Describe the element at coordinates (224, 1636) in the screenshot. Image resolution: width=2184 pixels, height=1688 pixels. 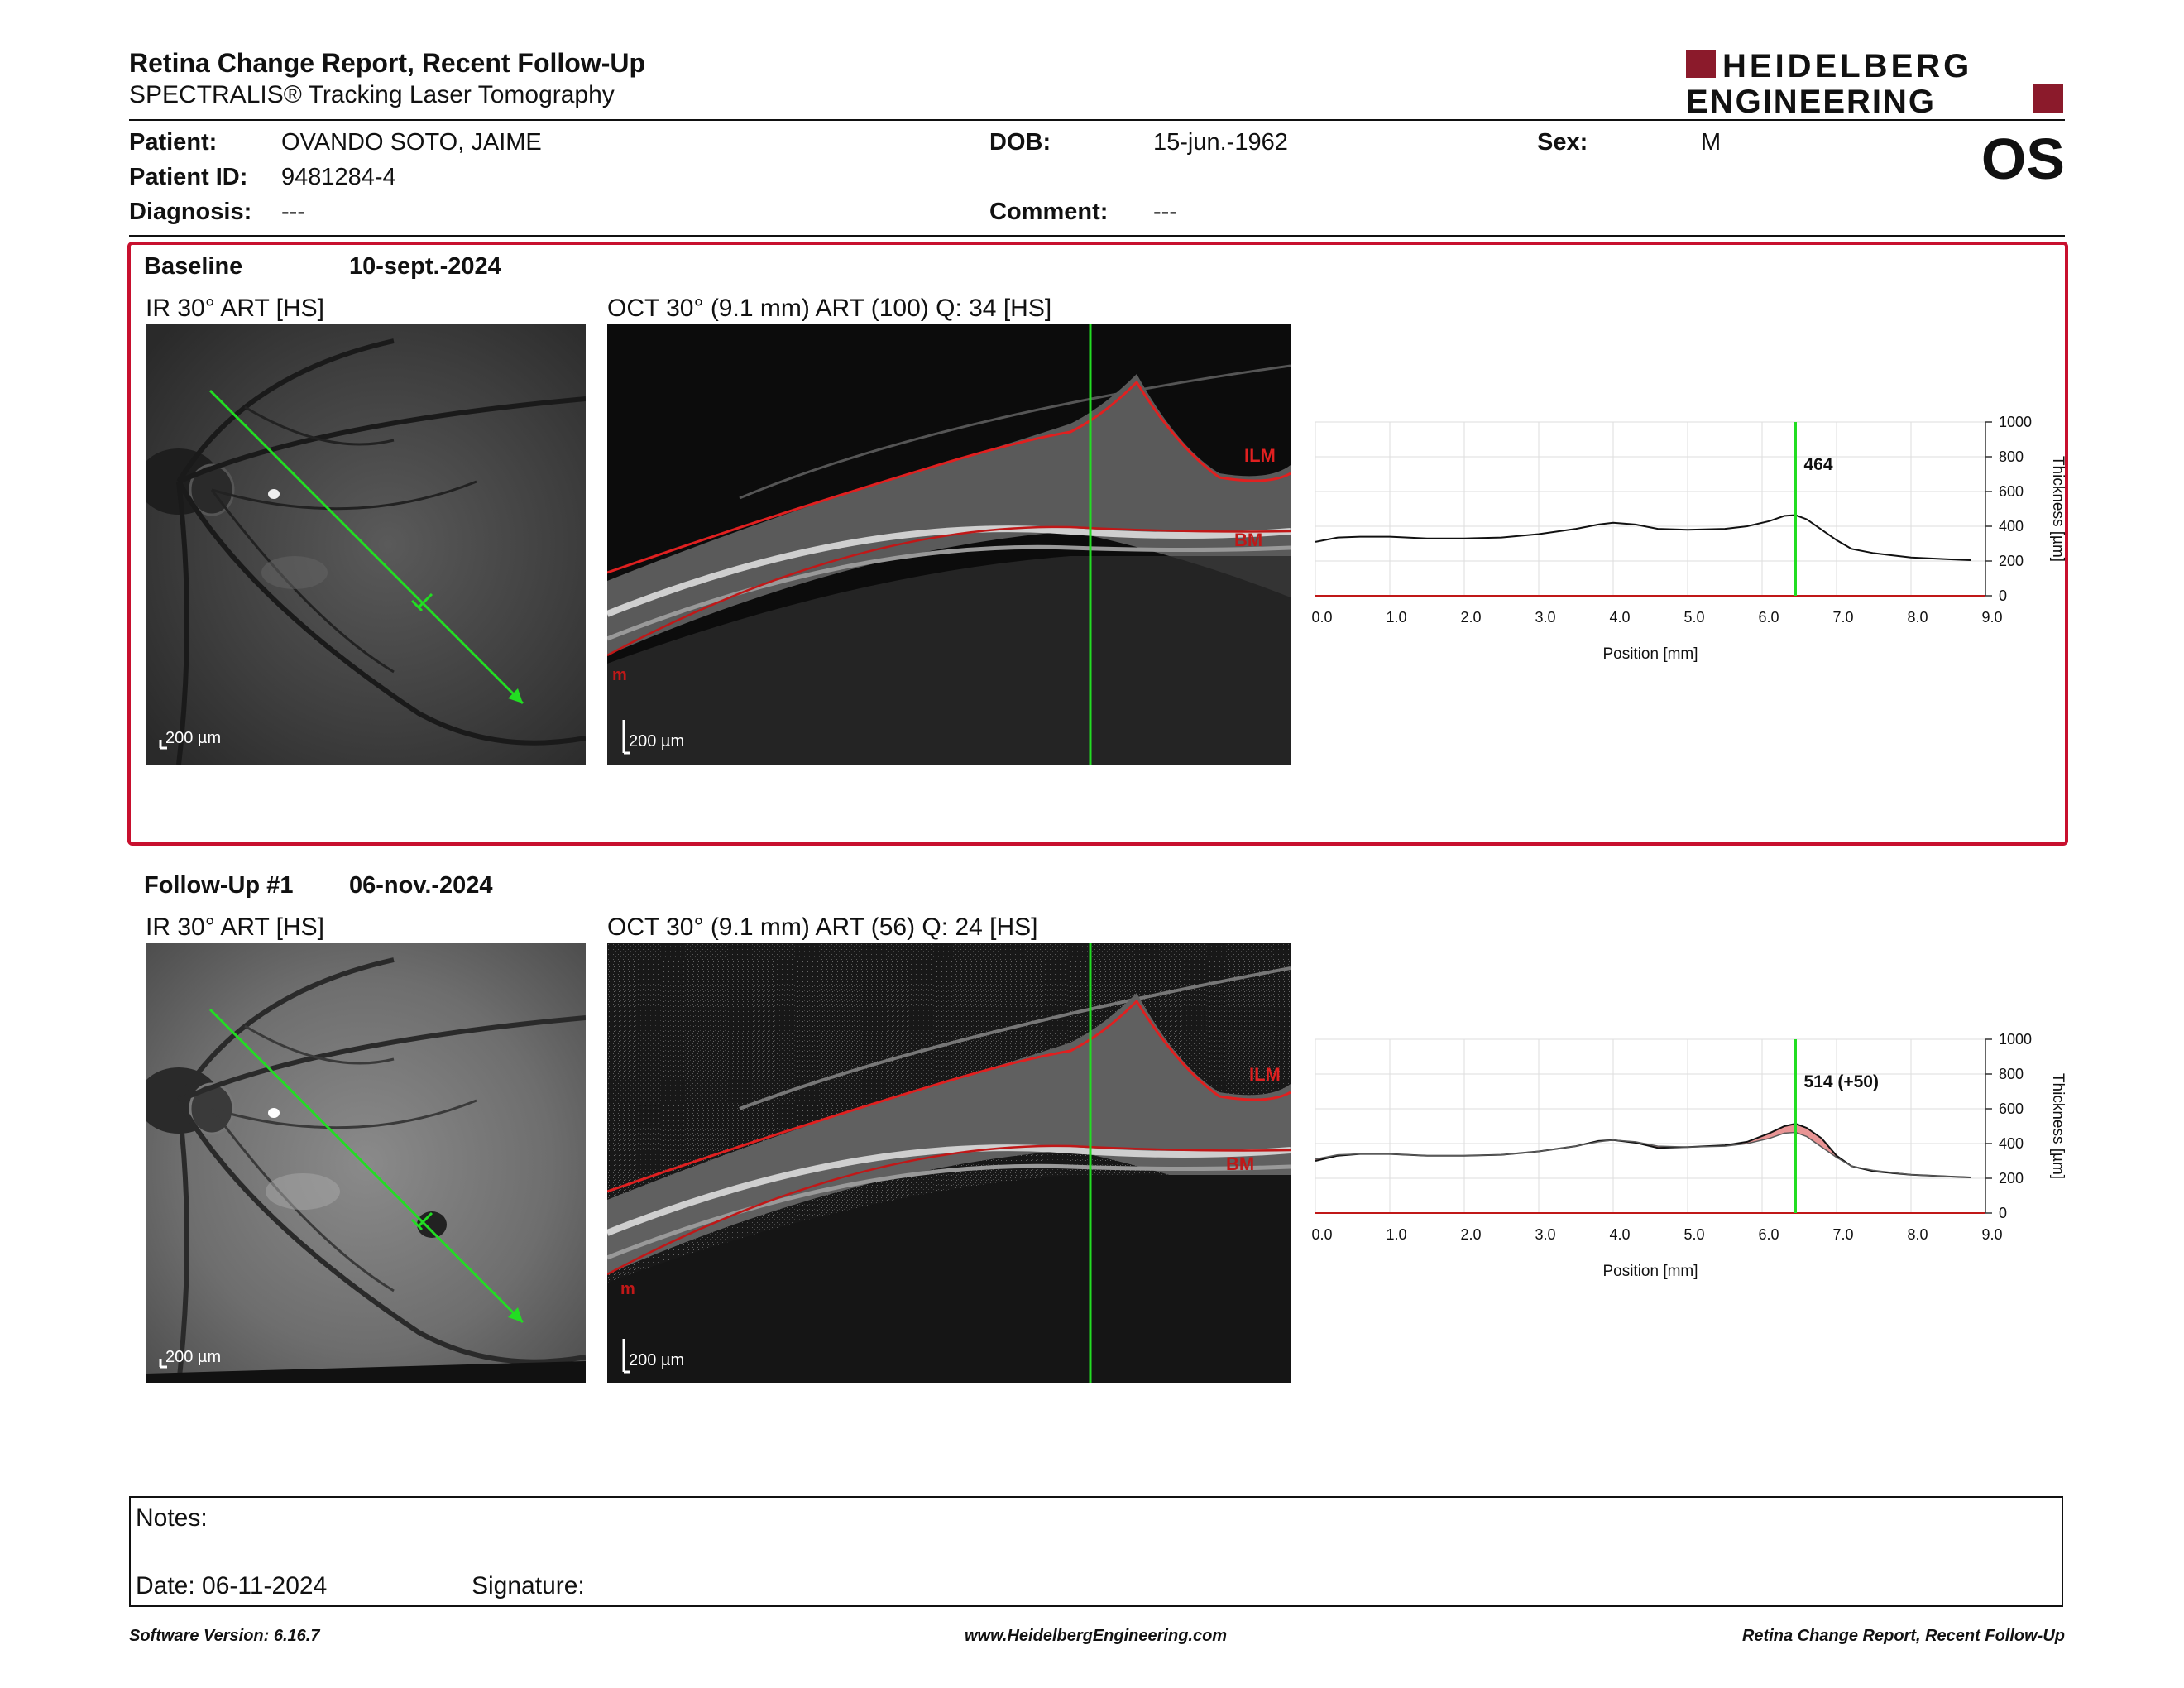
I see `software-version: Software Version: 6.16.7` at that location.